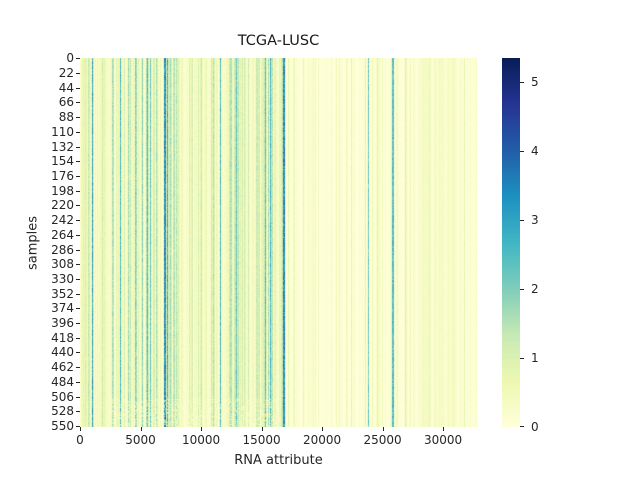  What do you see at coordinates (70, 58) in the screenshot?
I see `y-tick-label: 0` at bounding box center [70, 58].